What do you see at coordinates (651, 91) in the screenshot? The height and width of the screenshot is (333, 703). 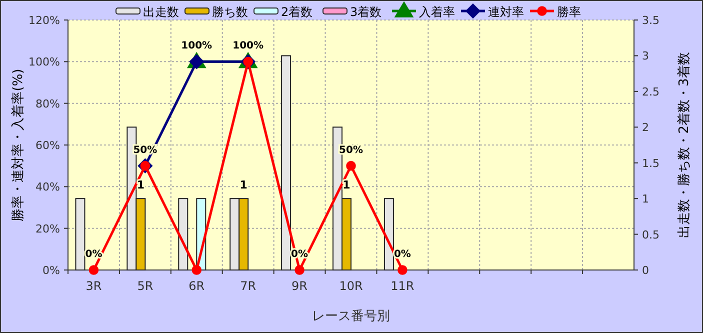 I see `y2-tick-label: 2.5` at bounding box center [651, 91].